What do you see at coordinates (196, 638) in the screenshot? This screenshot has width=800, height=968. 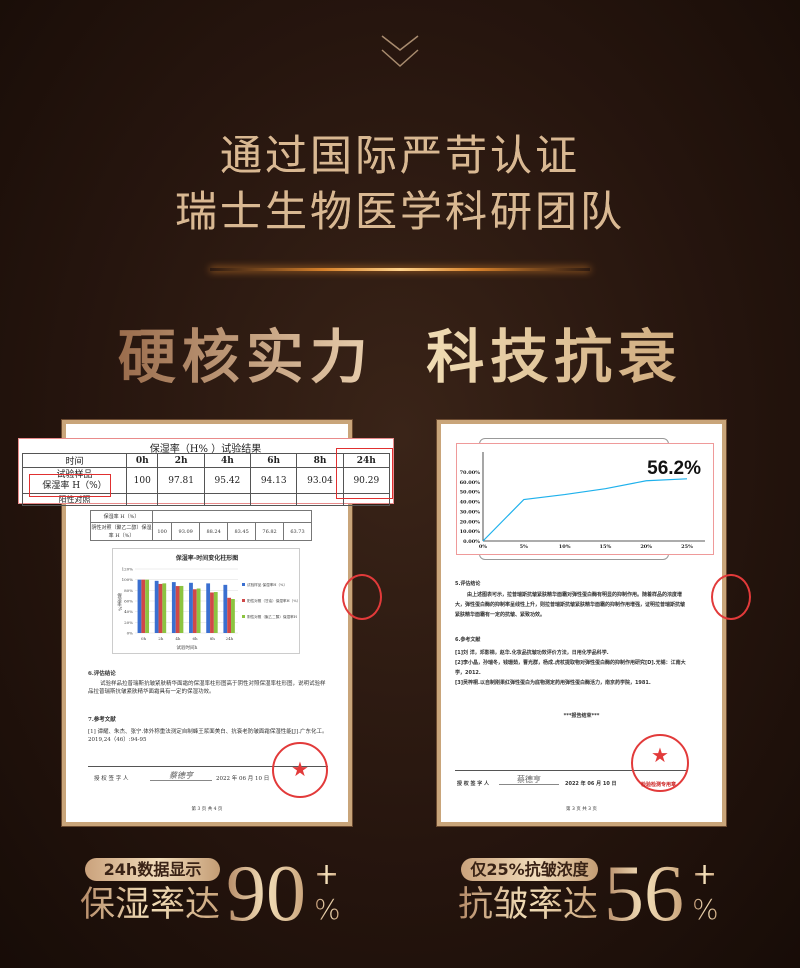 I see `x-tick-label: 6h` at bounding box center [196, 638].